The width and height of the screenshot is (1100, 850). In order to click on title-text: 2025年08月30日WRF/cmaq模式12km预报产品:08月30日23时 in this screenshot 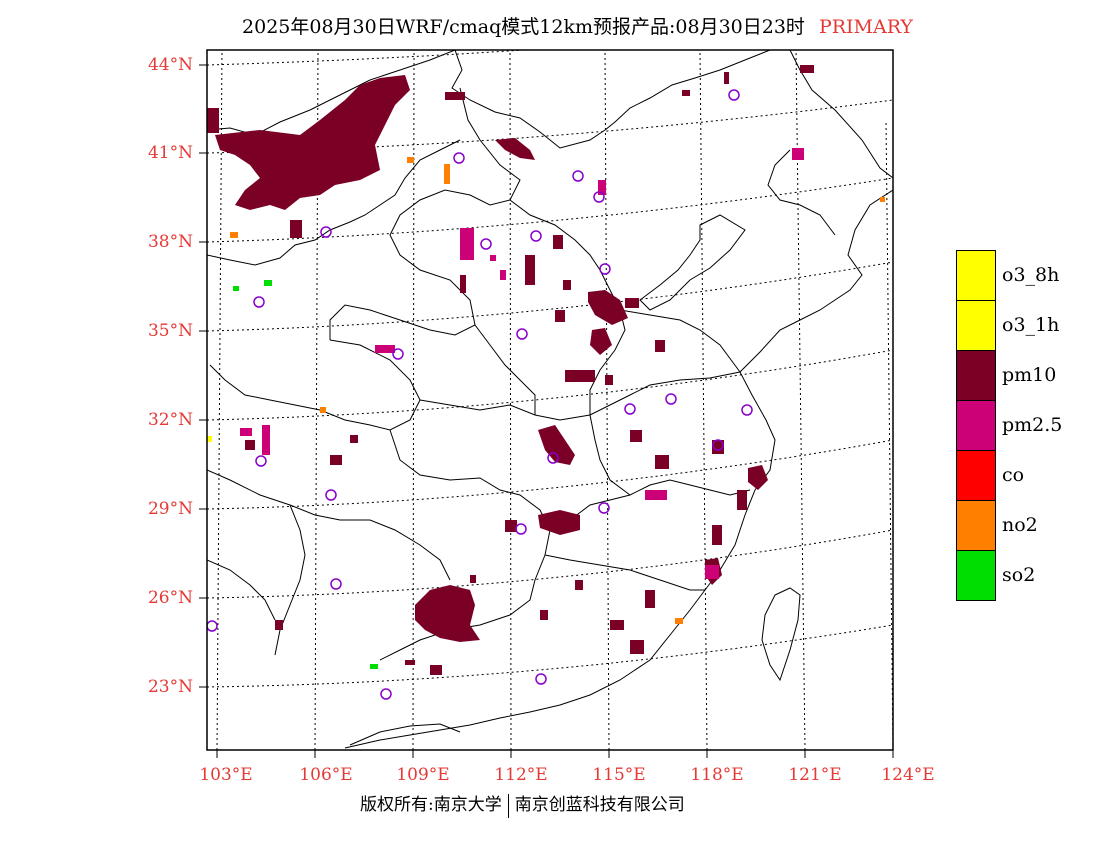, I will do `click(523, 27)`.